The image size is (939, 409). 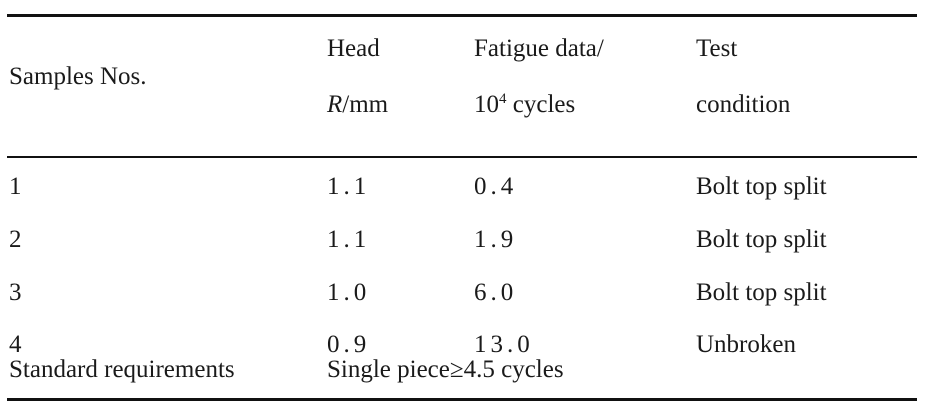 I want to click on header-head-line2: R/mm, so click(x=357, y=105).